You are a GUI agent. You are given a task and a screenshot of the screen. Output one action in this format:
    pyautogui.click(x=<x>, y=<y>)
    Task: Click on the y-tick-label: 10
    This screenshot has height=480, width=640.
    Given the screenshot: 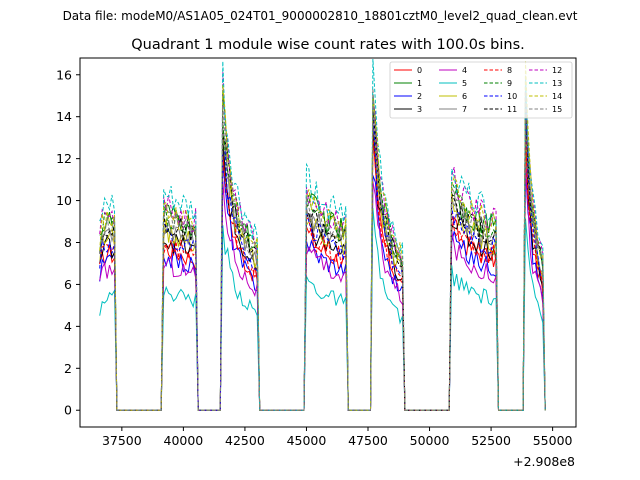 What is the action you would take?
    pyautogui.click(x=64, y=200)
    